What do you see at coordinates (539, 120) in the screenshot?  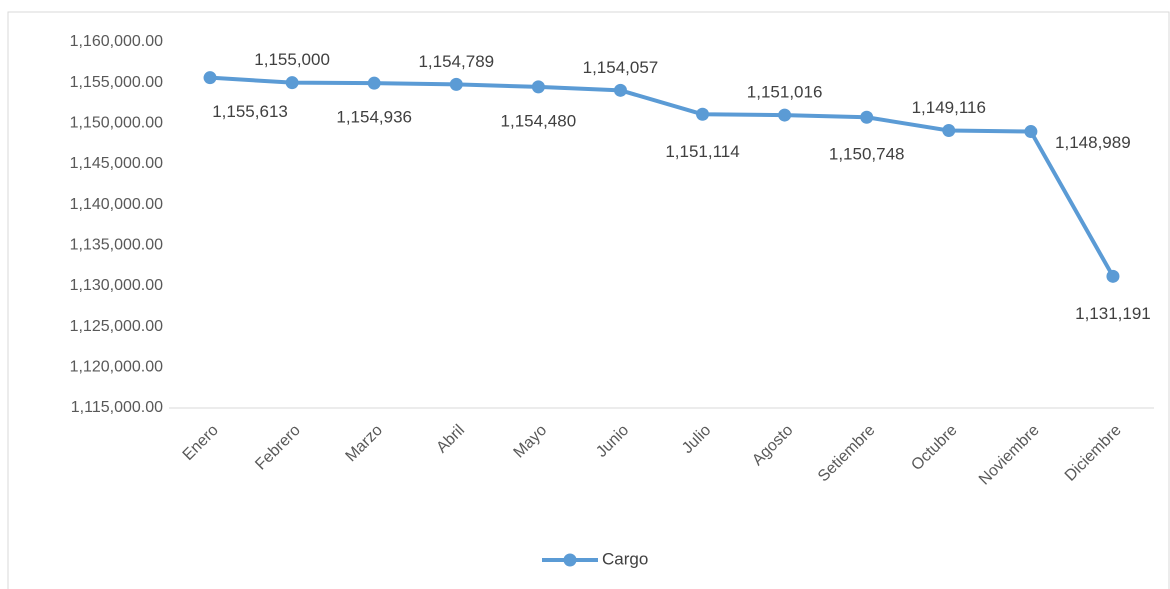 I see `data-label: 1,154,480` at bounding box center [539, 120].